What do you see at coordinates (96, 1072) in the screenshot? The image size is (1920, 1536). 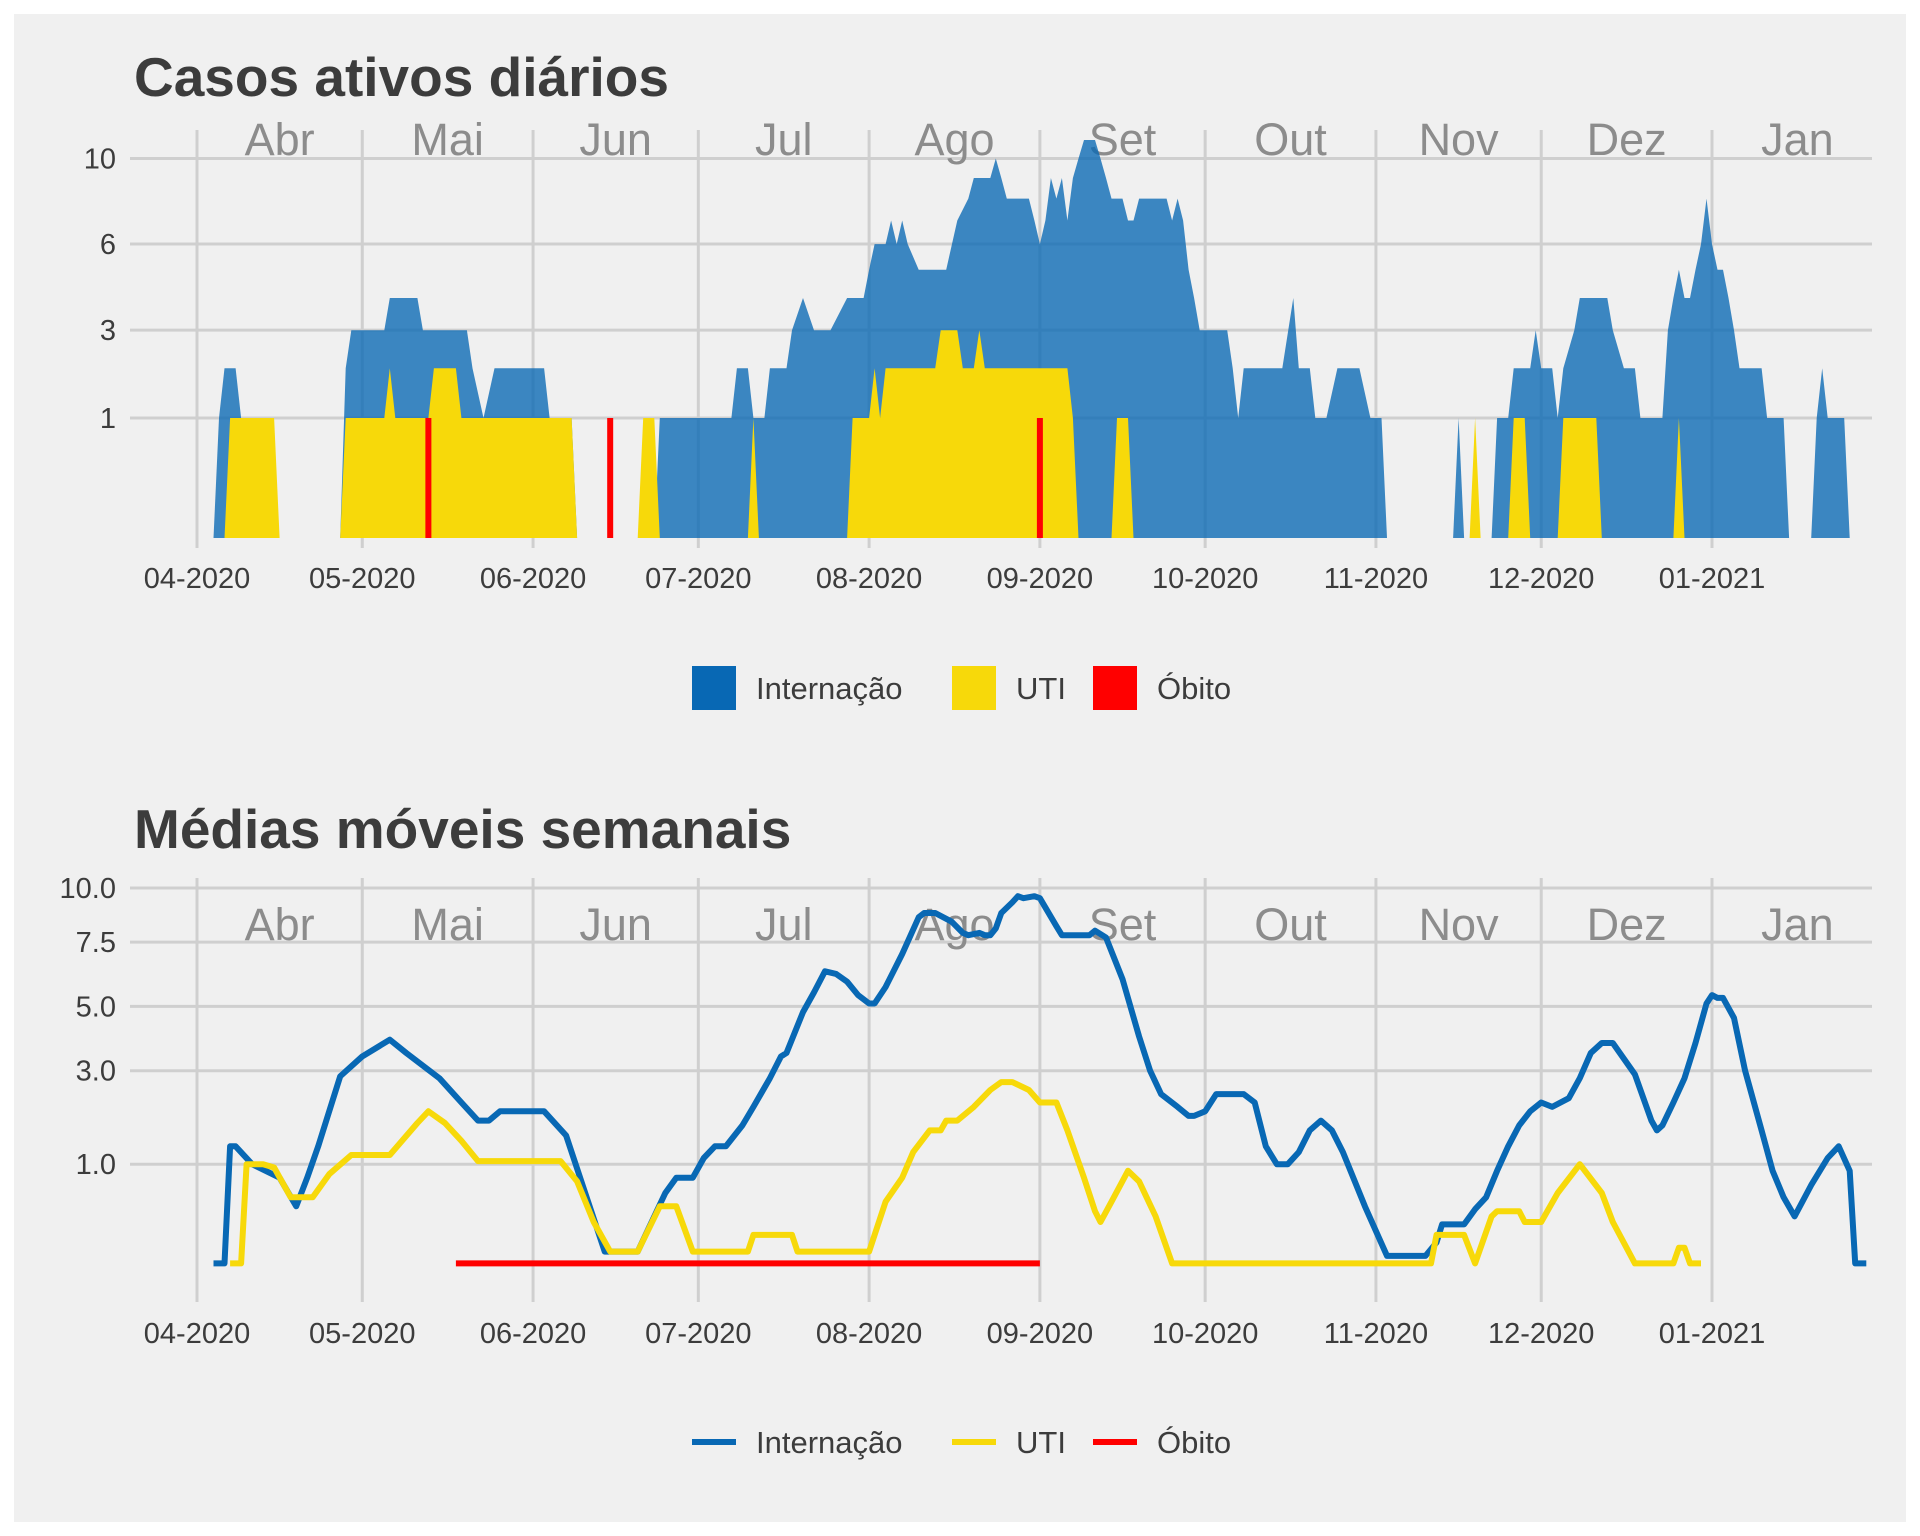 I see `y-tick-label: 3.0` at bounding box center [96, 1072].